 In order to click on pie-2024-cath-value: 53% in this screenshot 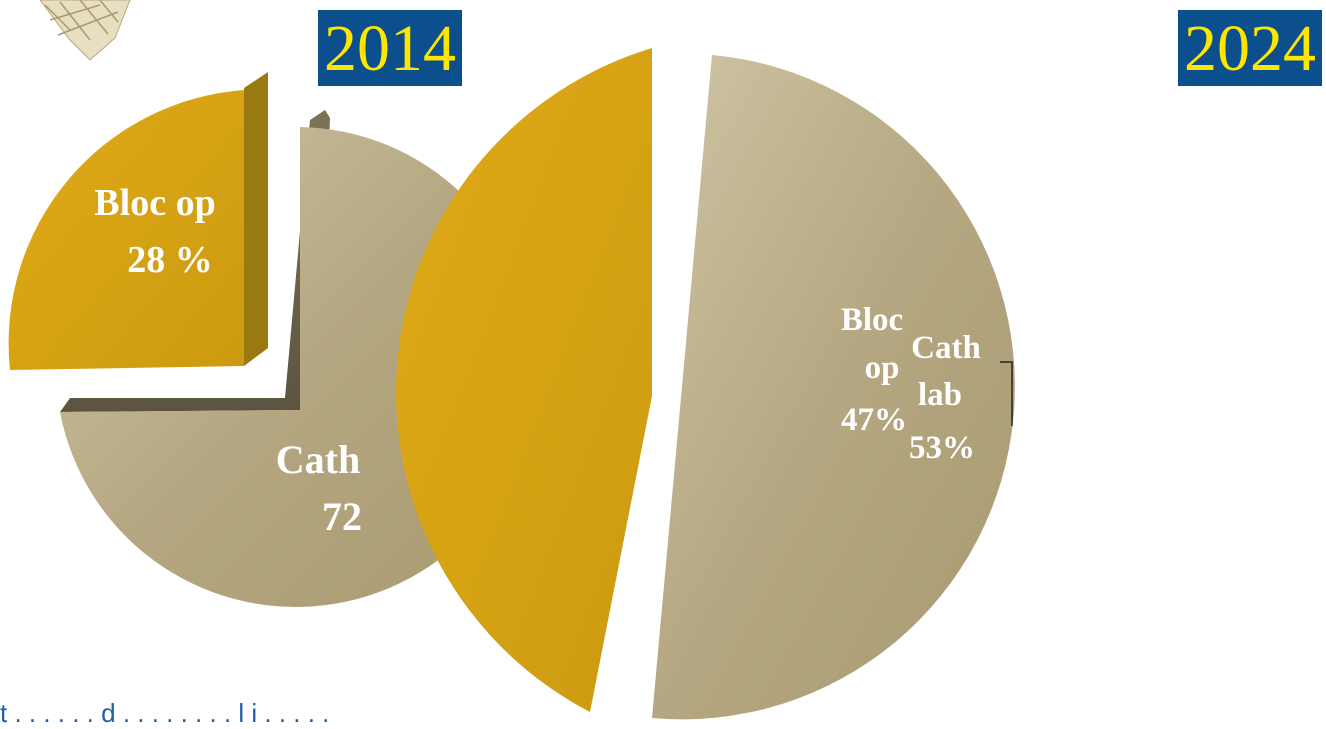, I will do `click(942, 448)`.